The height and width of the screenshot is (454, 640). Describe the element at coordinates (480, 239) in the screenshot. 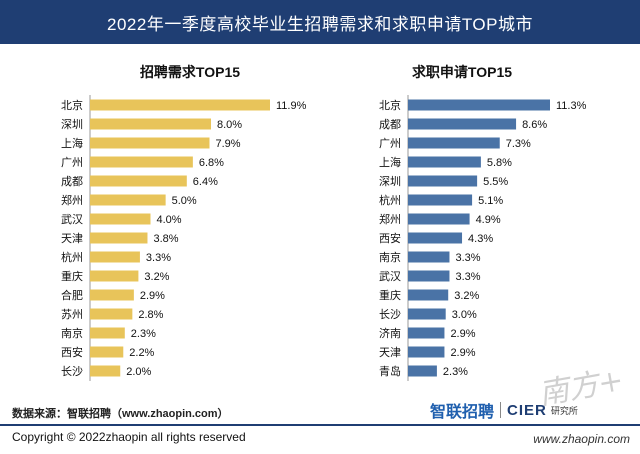

I see `apply-value-label: 4.3%` at that location.